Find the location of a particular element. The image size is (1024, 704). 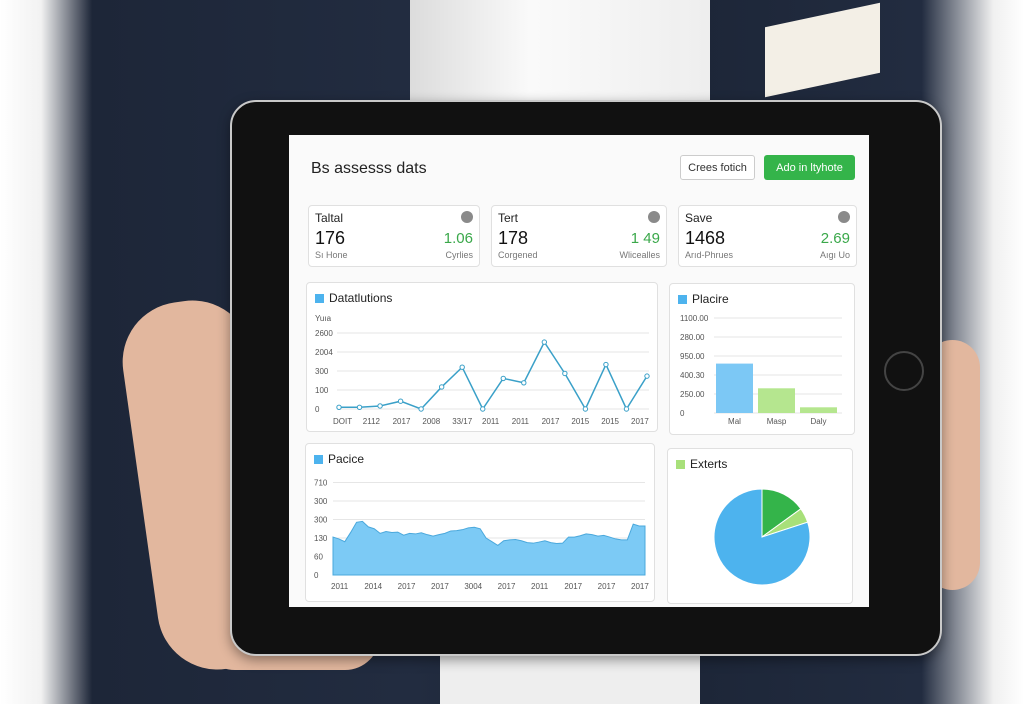

x-tick-label: Daly is located at coordinates (818, 421).